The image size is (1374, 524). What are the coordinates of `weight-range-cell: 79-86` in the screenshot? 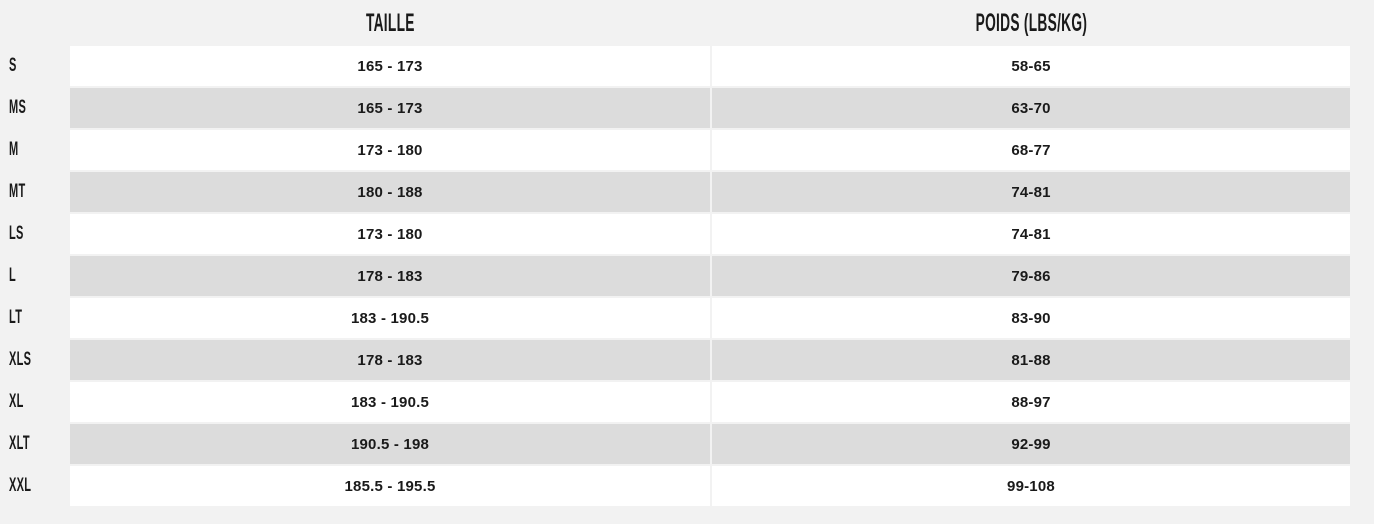 It's located at (1031, 276).